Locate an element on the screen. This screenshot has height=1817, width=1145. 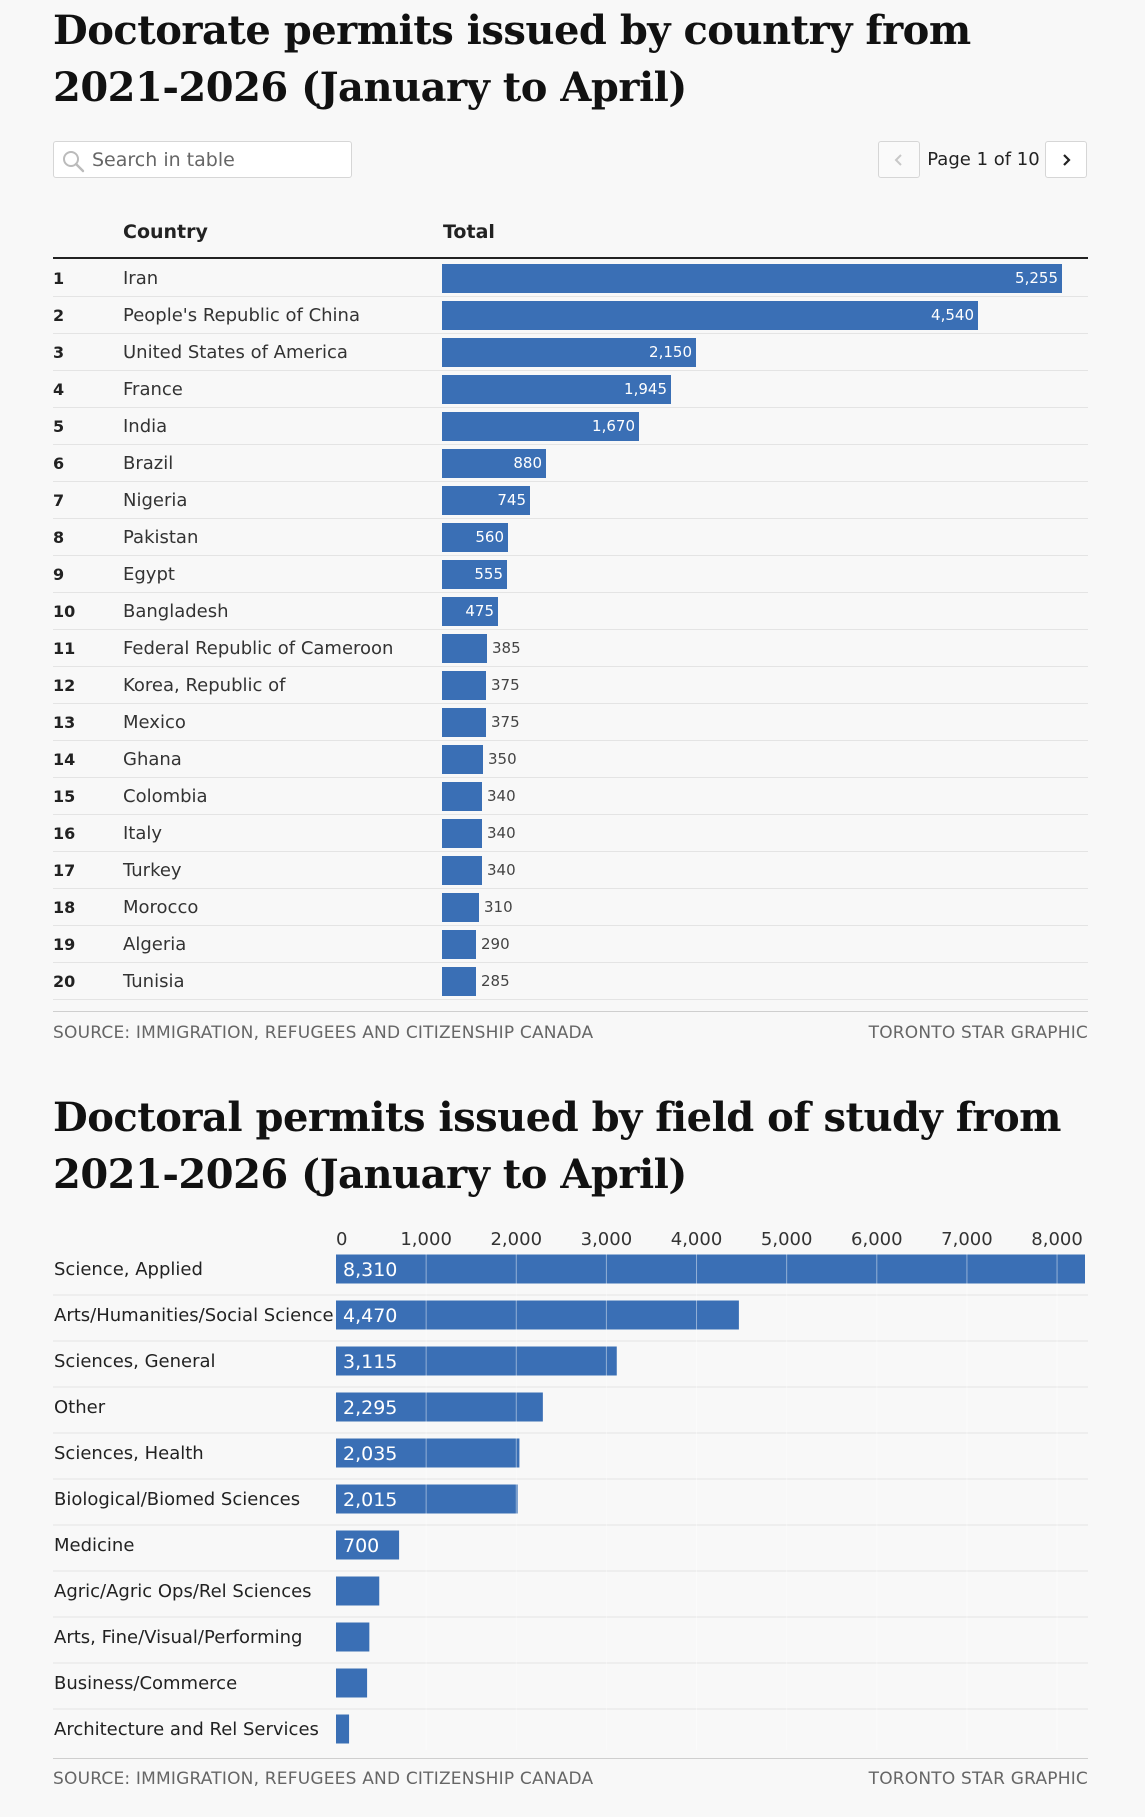
column-header-total: Total is located at coordinates (469, 232).